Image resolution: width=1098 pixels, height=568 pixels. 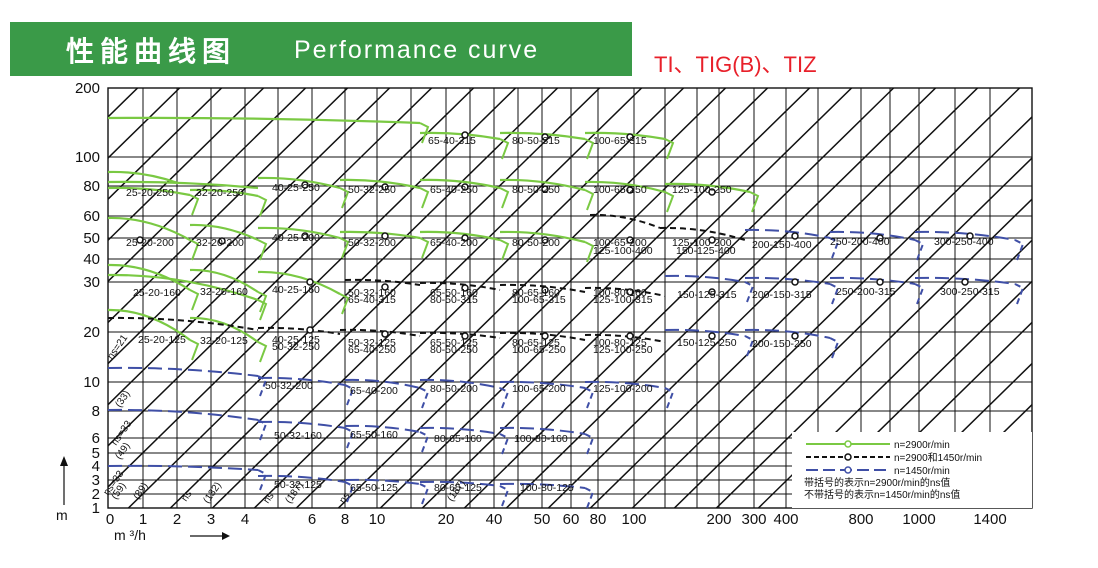 What do you see at coordinates (150, 243) in the screenshot?
I see `pump-model-label: 25-20-200` at bounding box center [150, 243].